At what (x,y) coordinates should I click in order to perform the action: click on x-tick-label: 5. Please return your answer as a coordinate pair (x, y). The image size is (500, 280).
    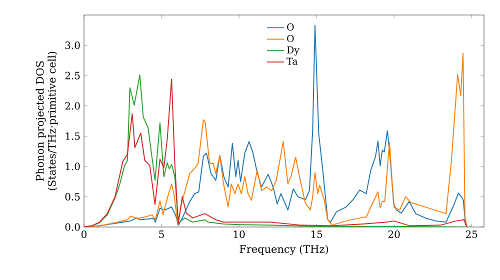
    Looking at the image, I should click on (161, 234).